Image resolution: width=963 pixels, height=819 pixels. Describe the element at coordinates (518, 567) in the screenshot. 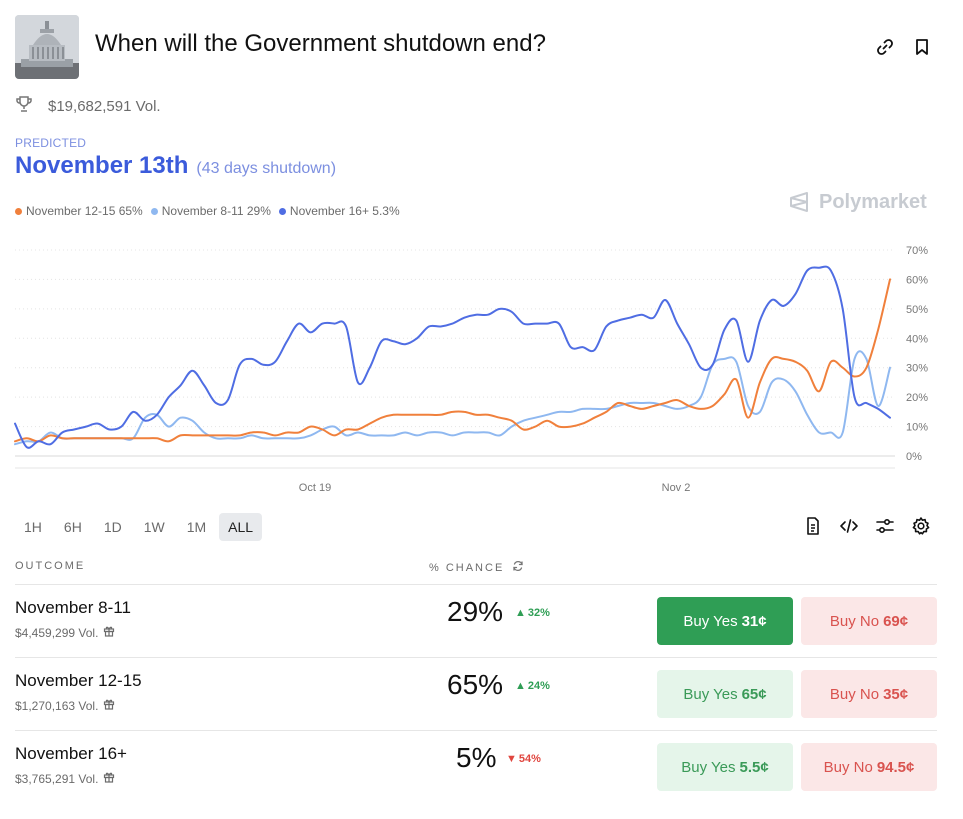

I see `refresh-icon` at that location.